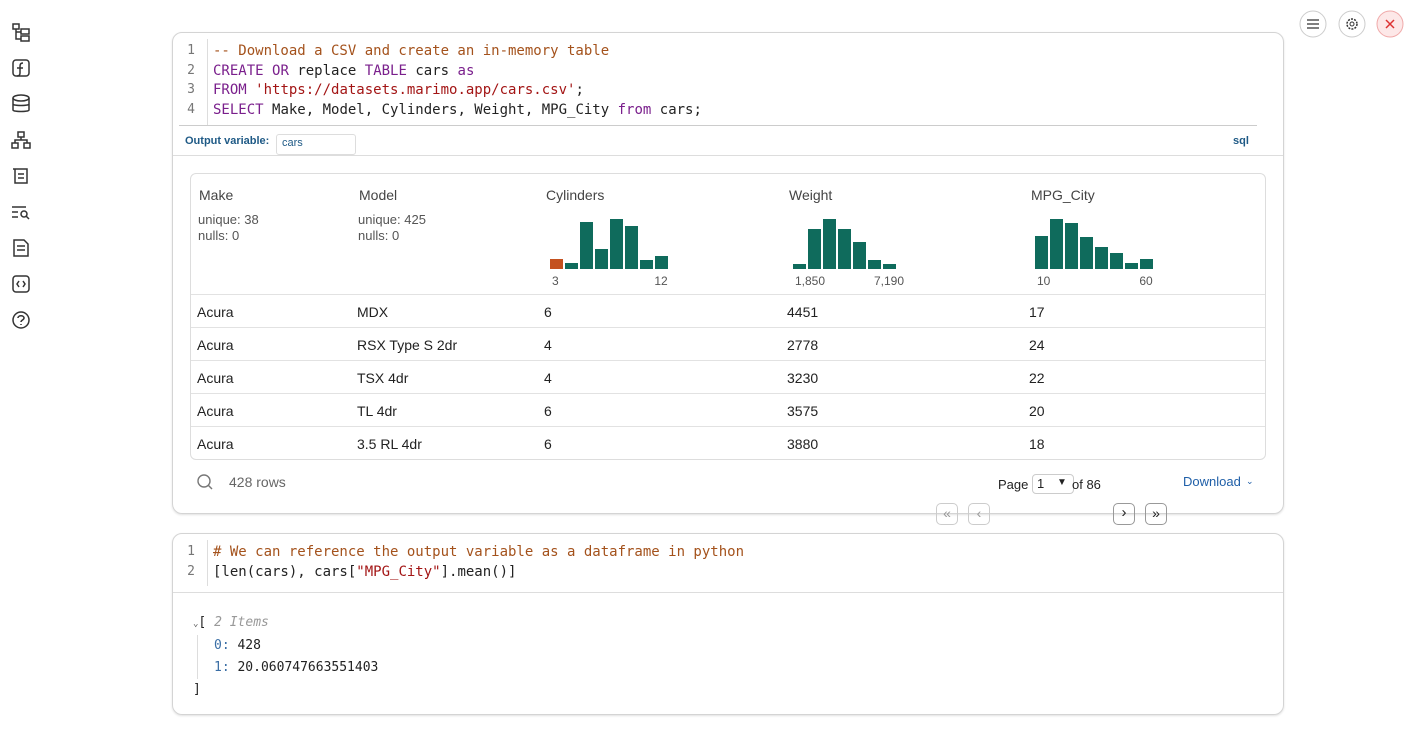 This screenshot has width=1408, height=729. What do you see at coordinates (205, 483) in the screenshot?
I see `search-icon` at bounding box center [205, 483].